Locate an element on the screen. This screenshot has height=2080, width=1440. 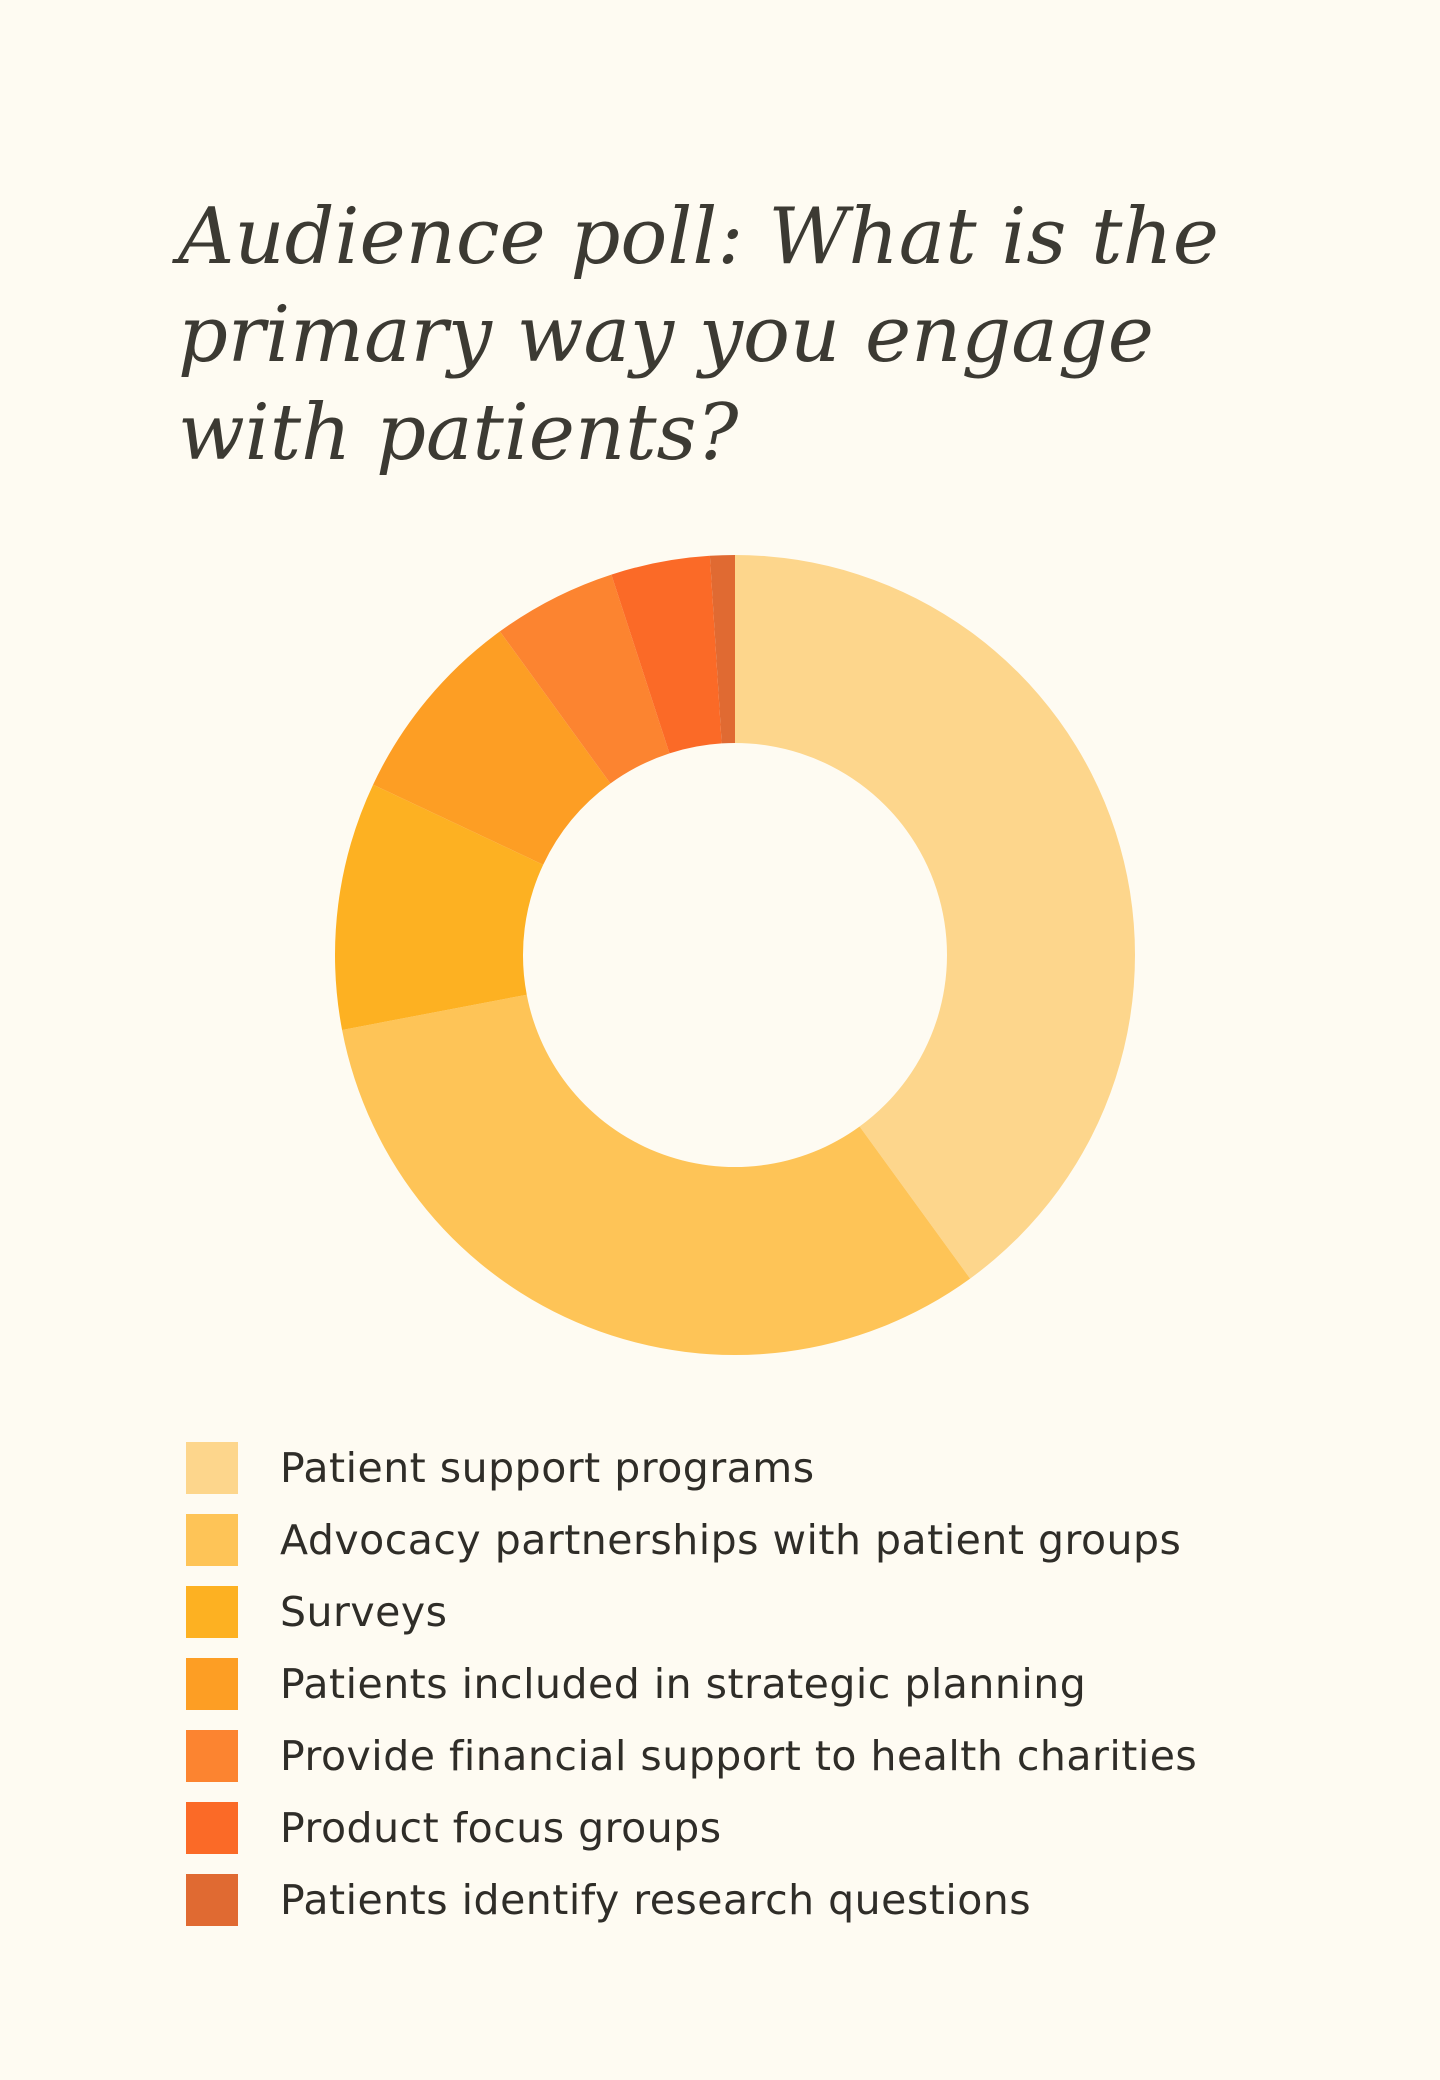
legend-item: Product focus groups is located at coordinates (691, 1828).